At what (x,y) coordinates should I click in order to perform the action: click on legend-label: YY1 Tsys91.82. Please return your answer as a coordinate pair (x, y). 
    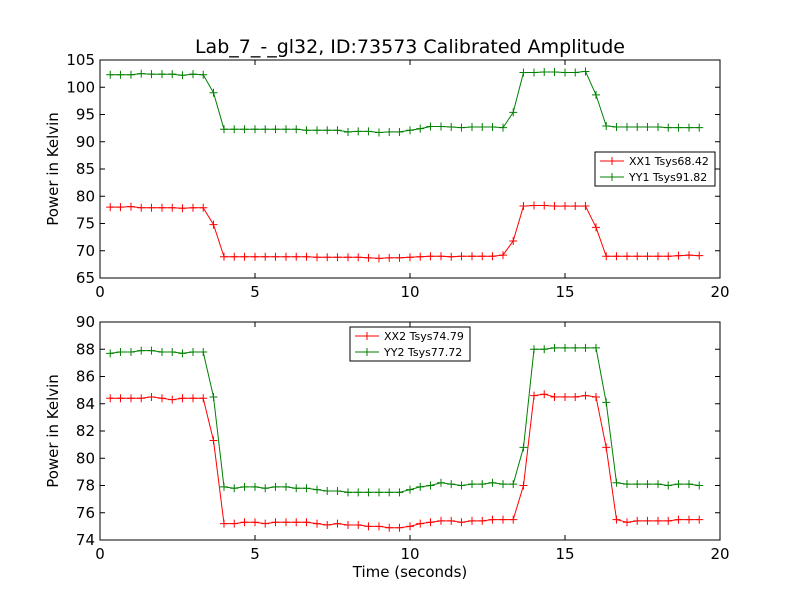
    Looking at the image, I should click on (667, 177).